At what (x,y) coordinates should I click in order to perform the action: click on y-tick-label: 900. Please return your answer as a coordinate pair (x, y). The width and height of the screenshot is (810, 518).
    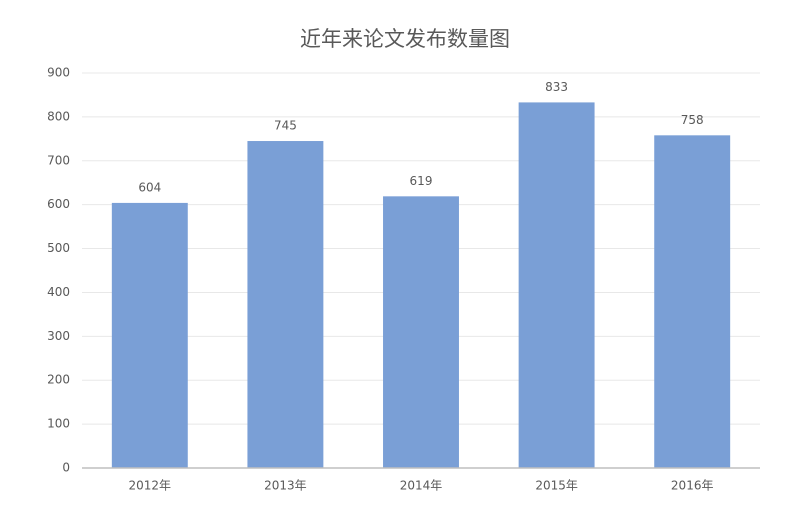
    Looking at the image, I should click on (58, 73).